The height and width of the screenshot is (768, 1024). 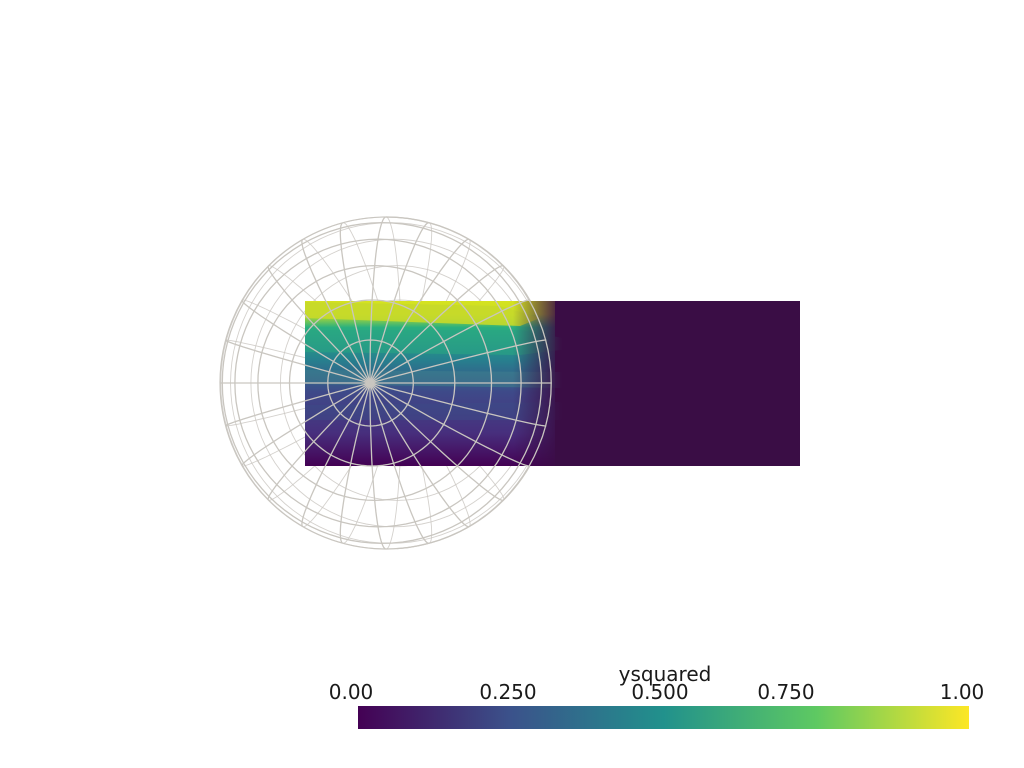 What do you see at coordinates (786, 692) in the screenshot?
I see `scalar-bar-tick: 0.750` at bounding box center [786, 692].